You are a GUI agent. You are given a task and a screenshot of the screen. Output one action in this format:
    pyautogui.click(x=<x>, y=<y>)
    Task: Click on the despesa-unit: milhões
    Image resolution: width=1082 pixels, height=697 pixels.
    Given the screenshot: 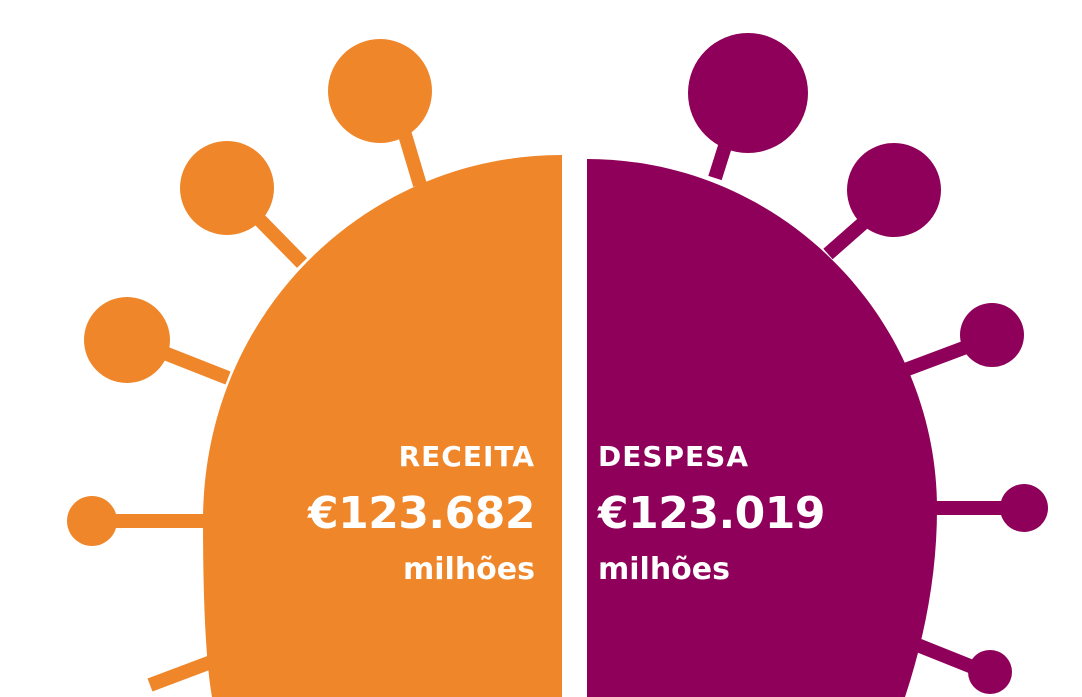 What is the action you would take?
    pyautogui.click(x=664, y=569)
    